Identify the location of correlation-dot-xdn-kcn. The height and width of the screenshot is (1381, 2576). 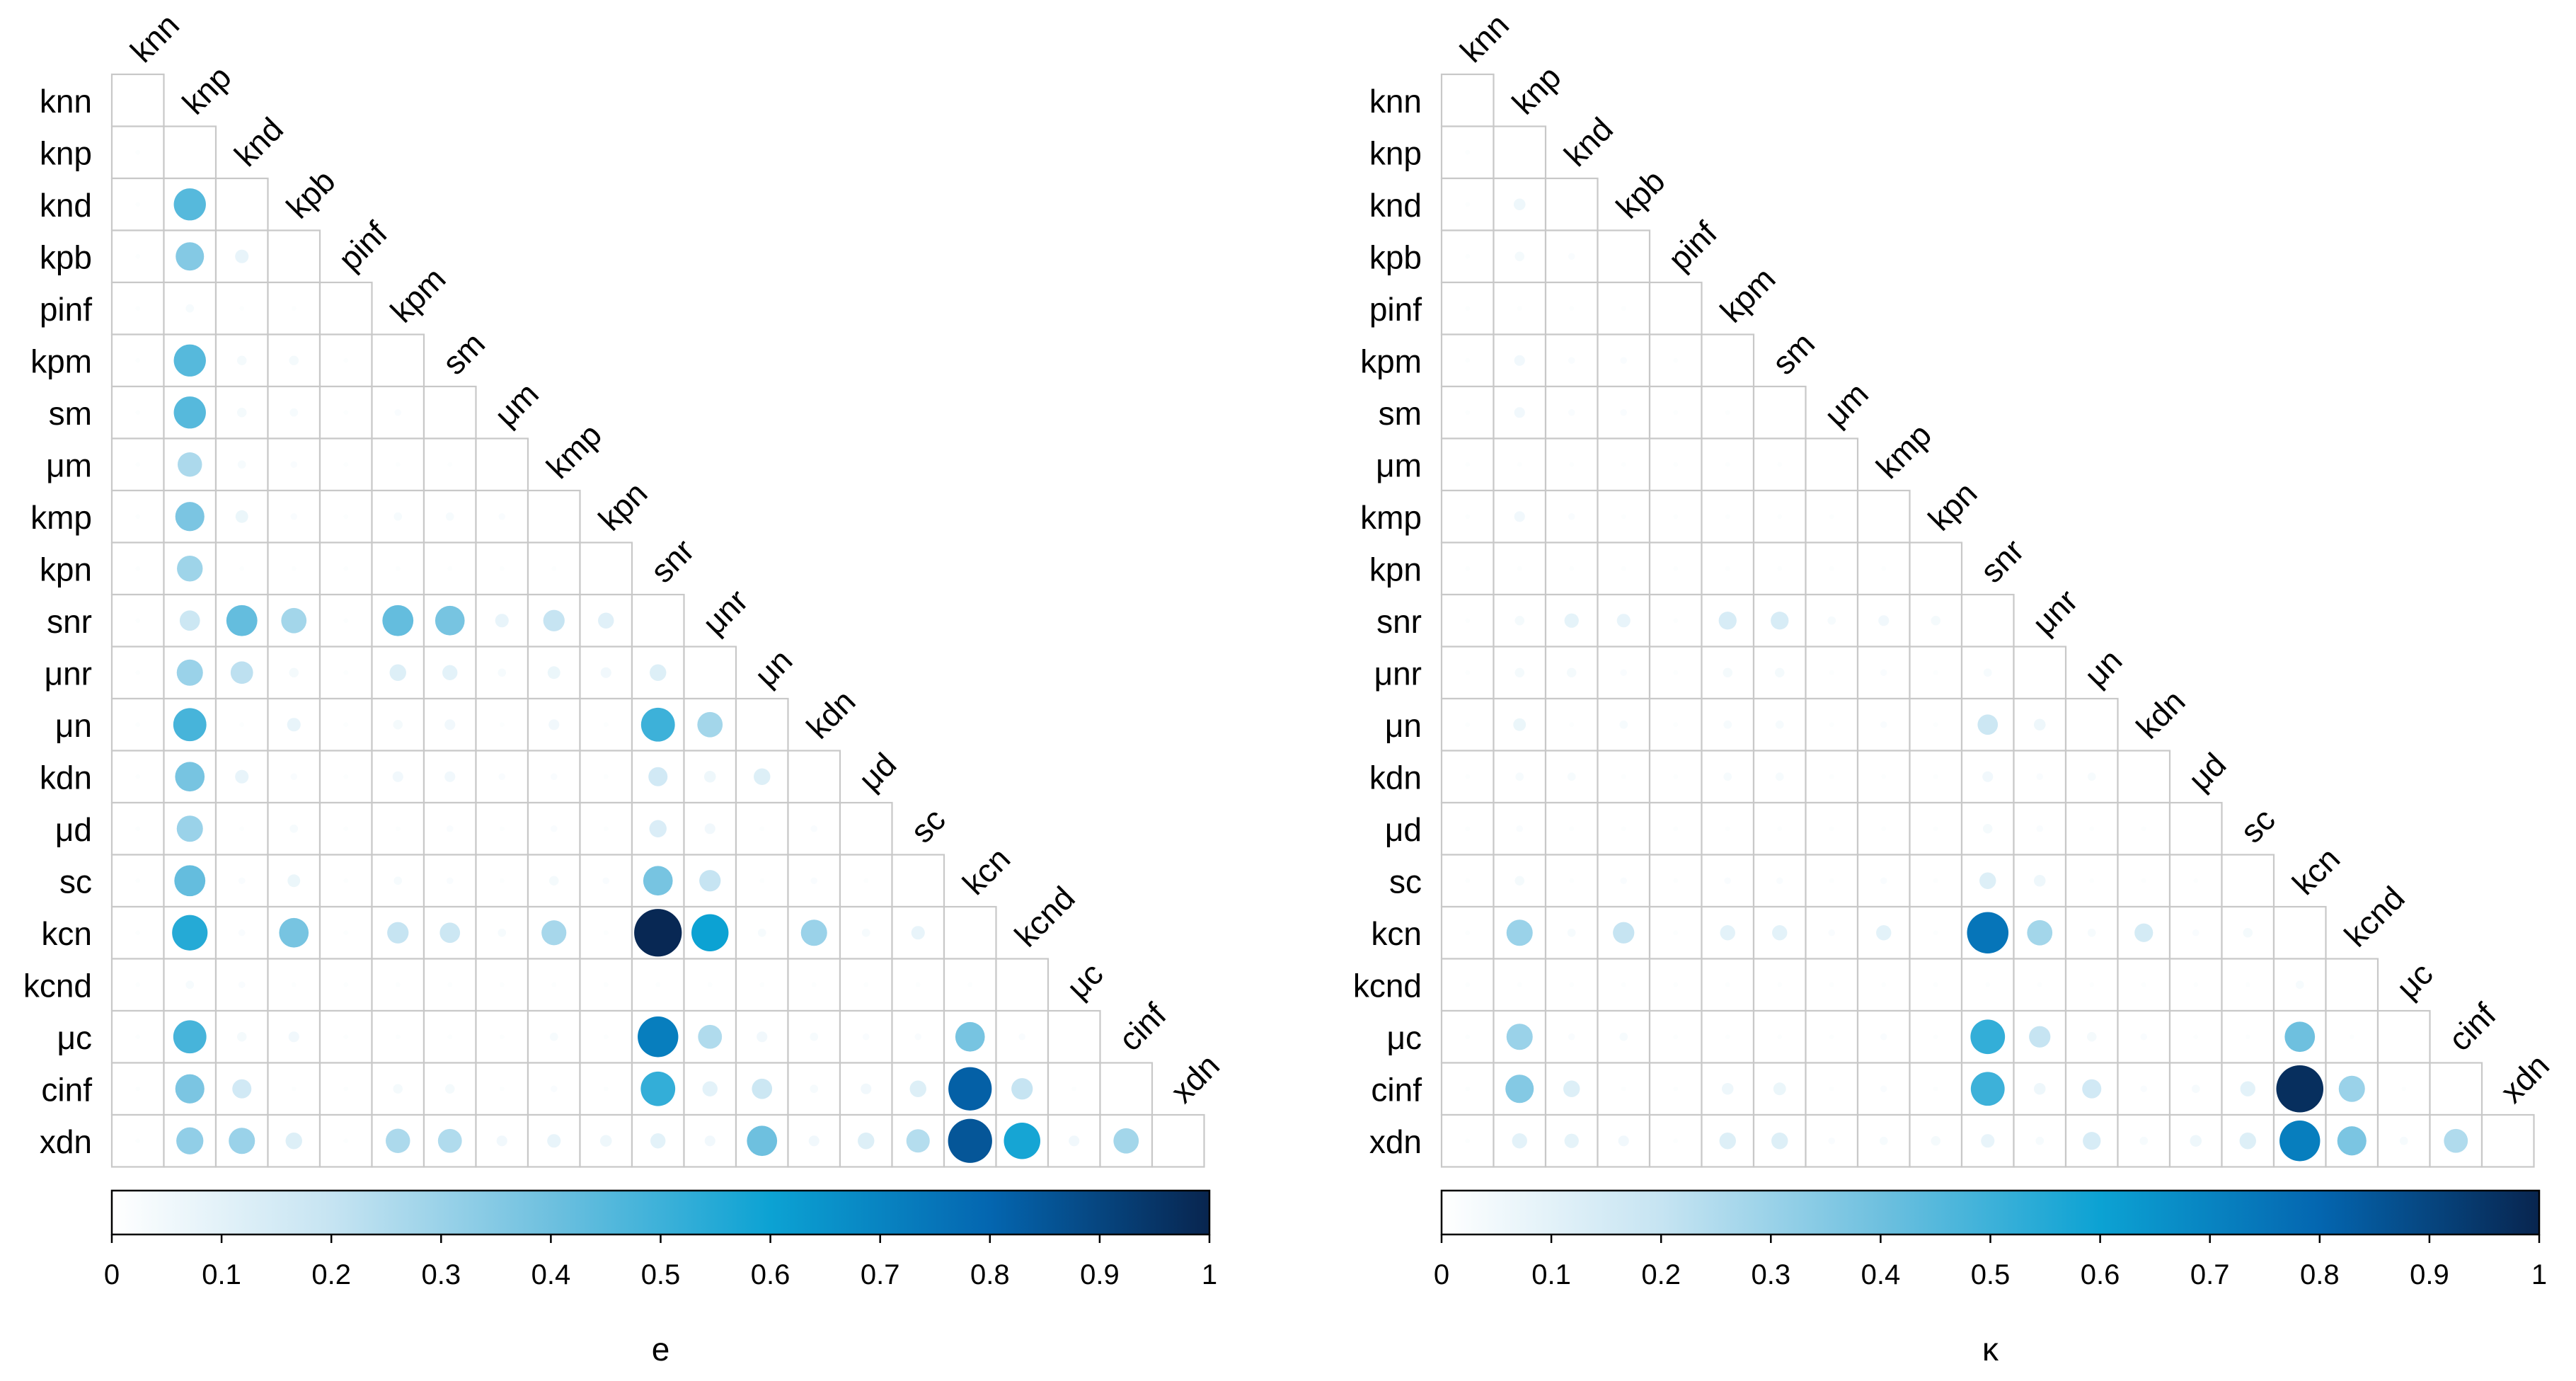
(2300, 1141).